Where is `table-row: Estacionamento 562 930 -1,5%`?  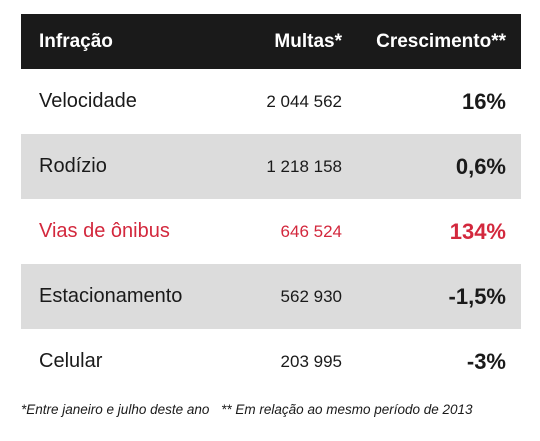 table-row: Estacionamento 562 930 -1,5% is located at coordinates (271, 296).